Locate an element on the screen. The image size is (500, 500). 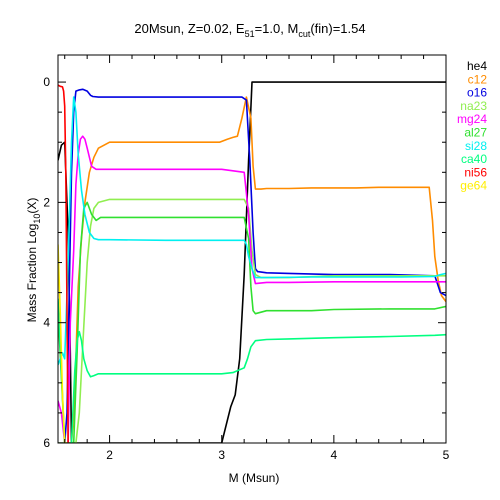
y-tick-label: 6 is located at coordinates (46, 443).